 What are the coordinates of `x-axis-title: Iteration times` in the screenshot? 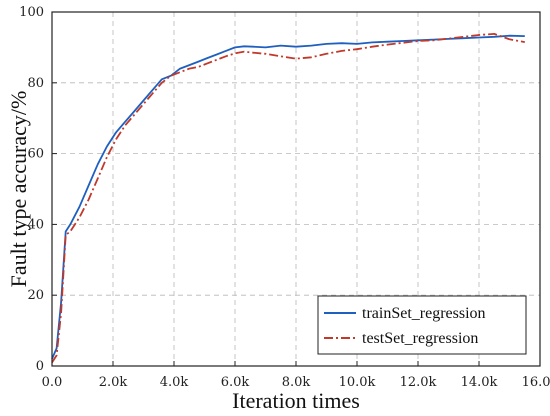 It's located at (296, 400).